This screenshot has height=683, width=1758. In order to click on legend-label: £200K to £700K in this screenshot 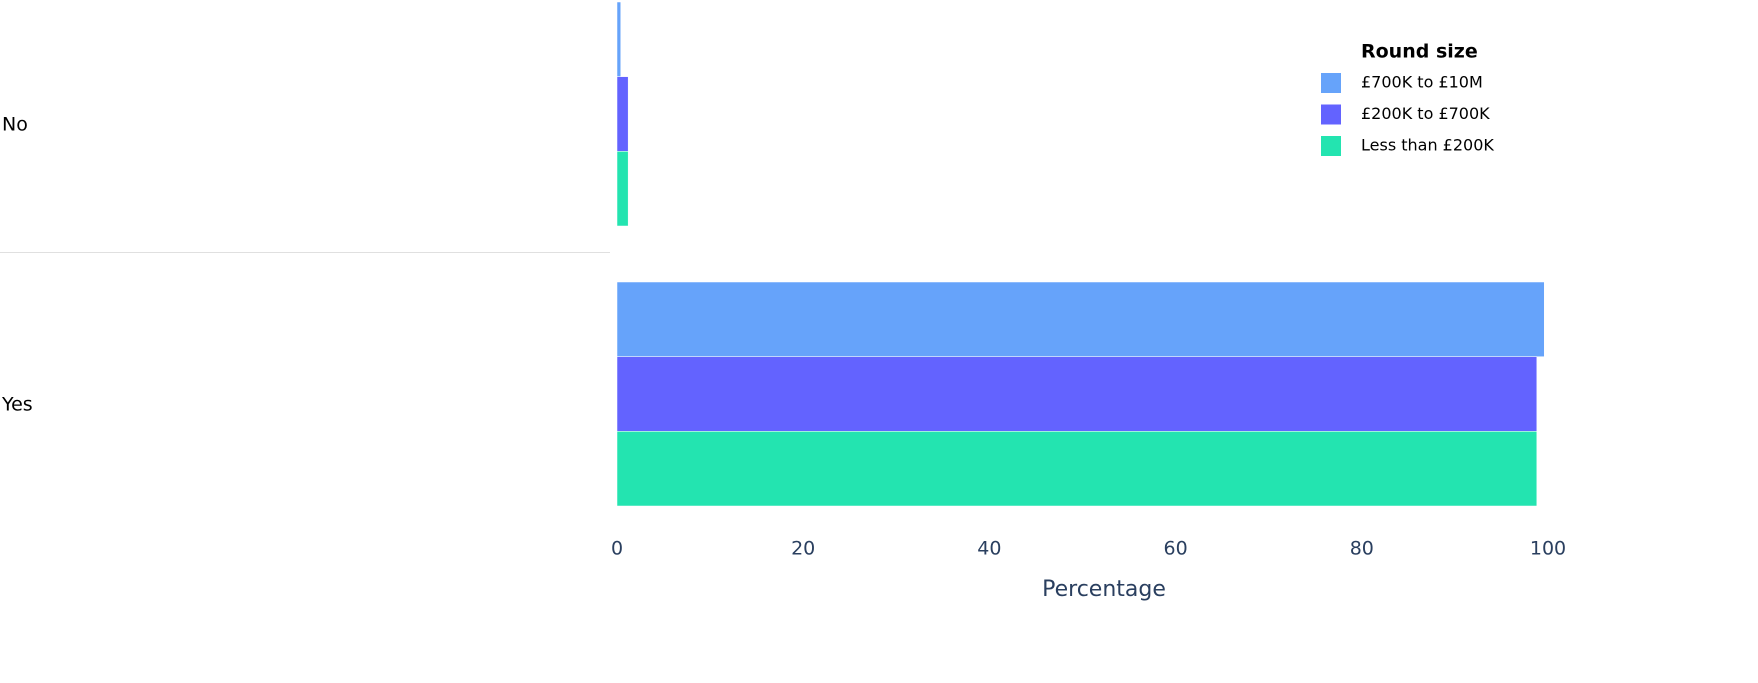, I will do `click(1425, 113)`.